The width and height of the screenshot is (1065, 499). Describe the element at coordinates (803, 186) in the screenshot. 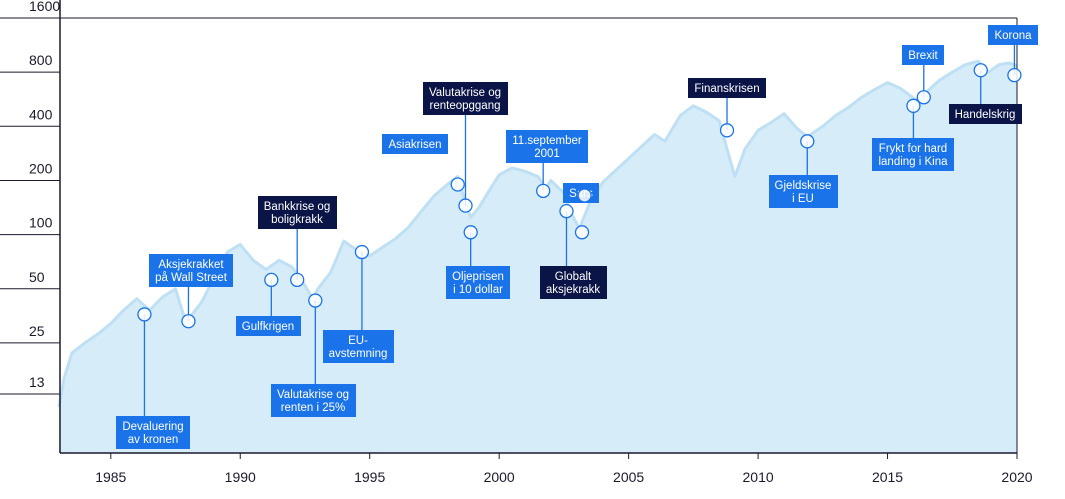

I see `annotation-label: Gjeldskrise` at that location.